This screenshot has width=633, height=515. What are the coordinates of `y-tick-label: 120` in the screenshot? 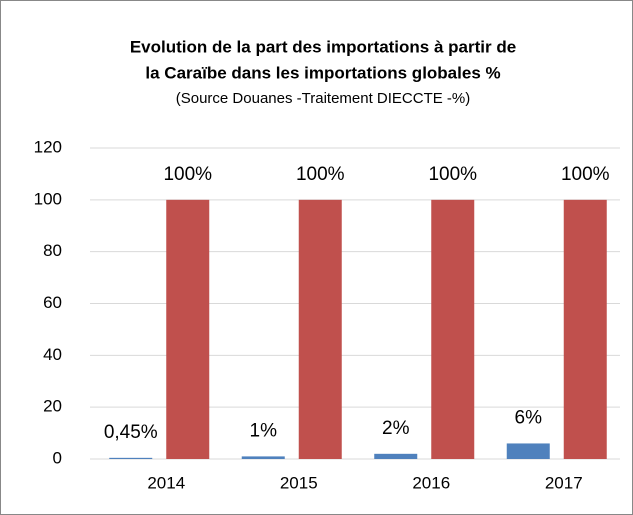 It's located at (48, 146).